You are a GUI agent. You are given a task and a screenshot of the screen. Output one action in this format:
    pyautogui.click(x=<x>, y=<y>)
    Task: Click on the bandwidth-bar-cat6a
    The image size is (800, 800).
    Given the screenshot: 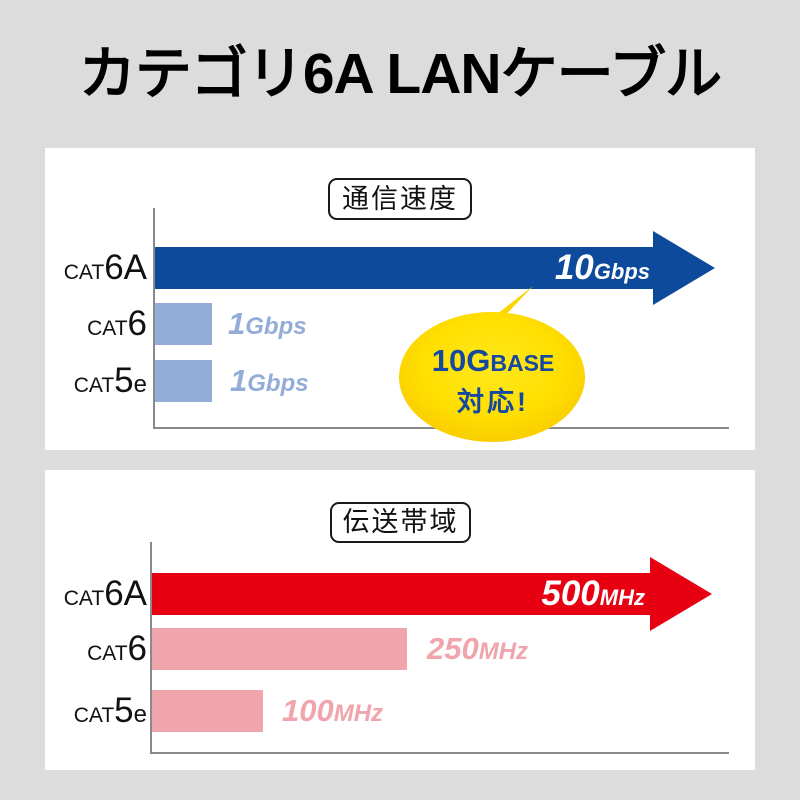 What is the action you would take?
    pyautogui.click(x=401, y=594)
    